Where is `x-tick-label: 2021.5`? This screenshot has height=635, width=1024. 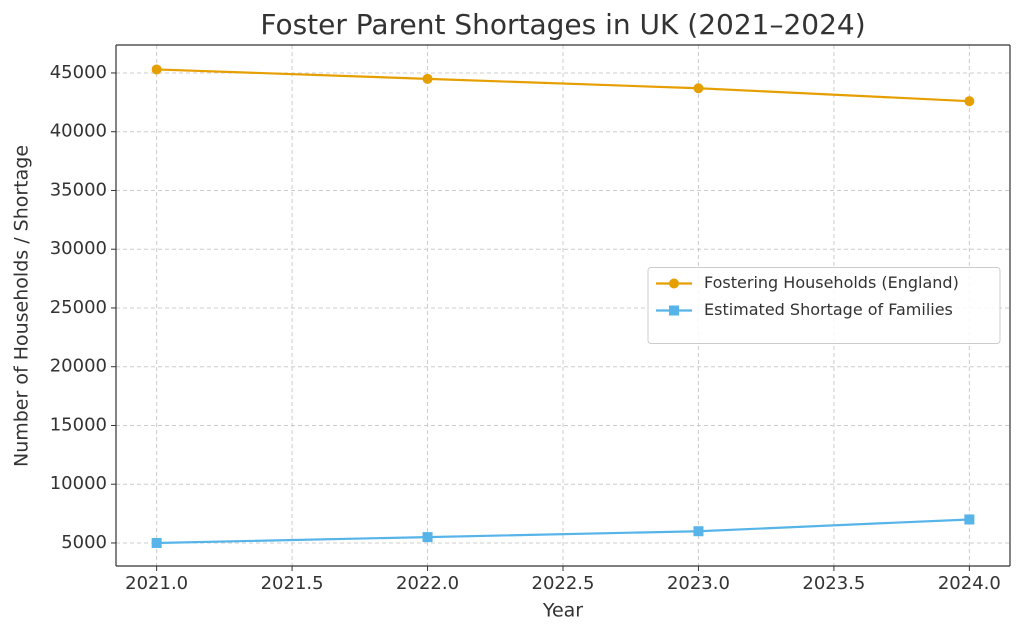
x-tick-label: 2021.5 is located at coordinates (292, 583).